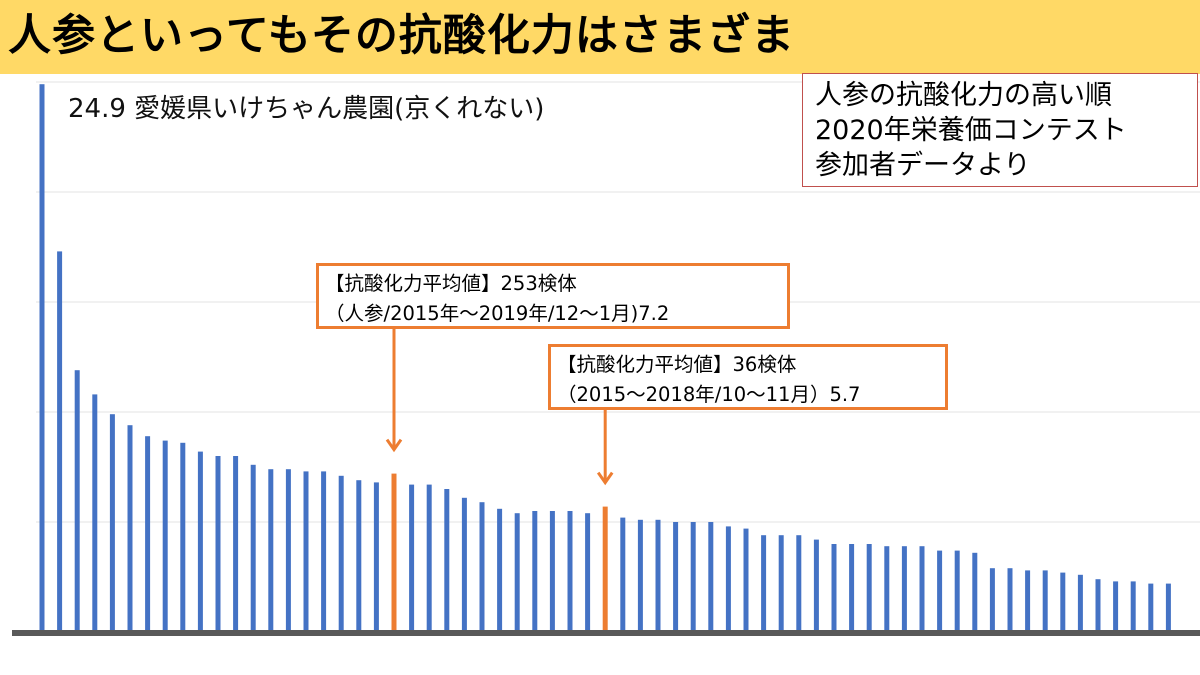 This screenshot has height=675, width=1200. Describe the element at coordinates (971, 130) in the screenshot. I see `legend-line-2: 2020年栄養価コンテスト` at that location.